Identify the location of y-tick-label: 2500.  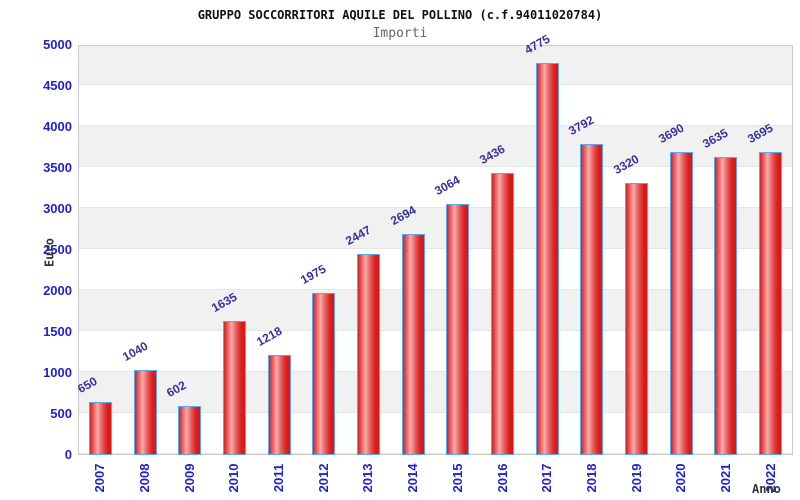
(57, 249).